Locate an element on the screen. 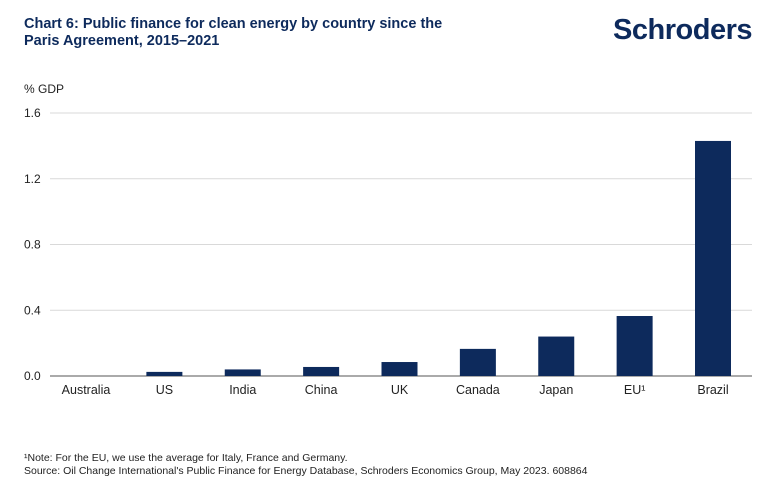  x-category-label: Australia is located at coordinates (86, 390).